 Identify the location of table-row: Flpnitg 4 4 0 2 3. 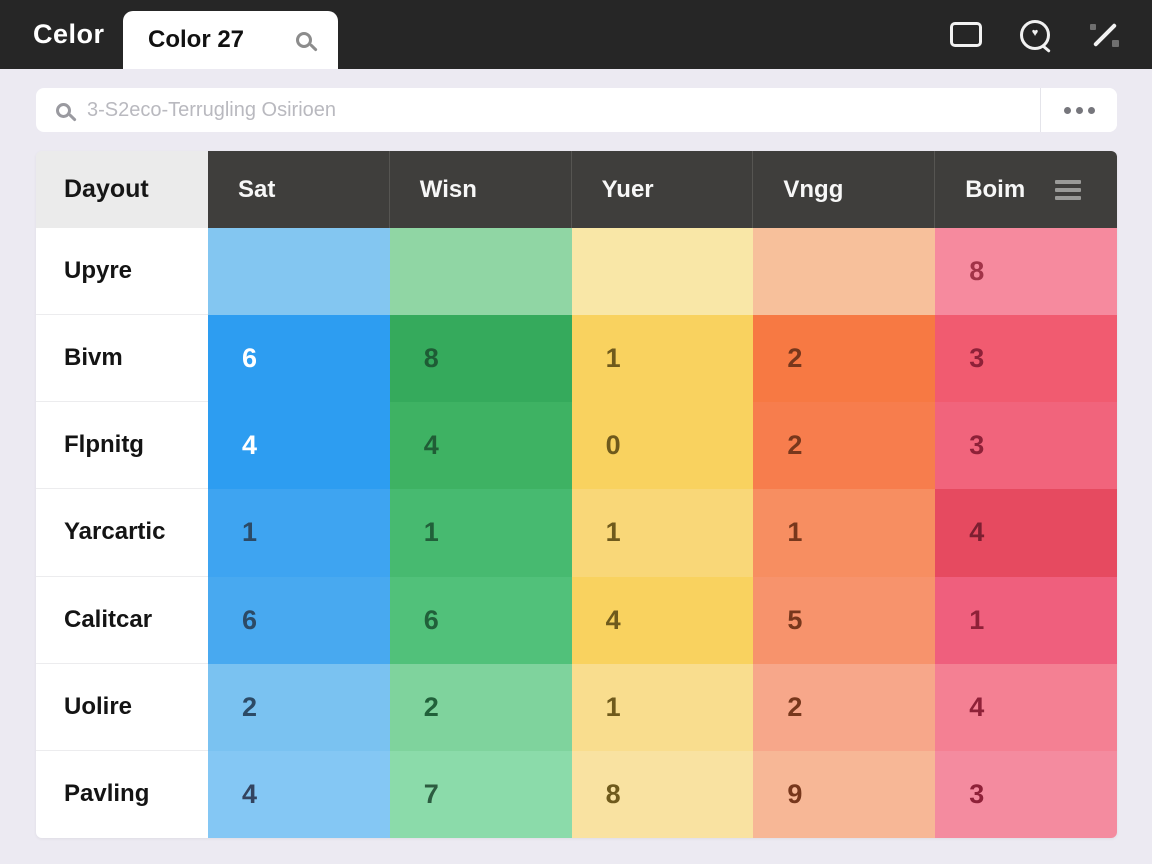
(576, 446).